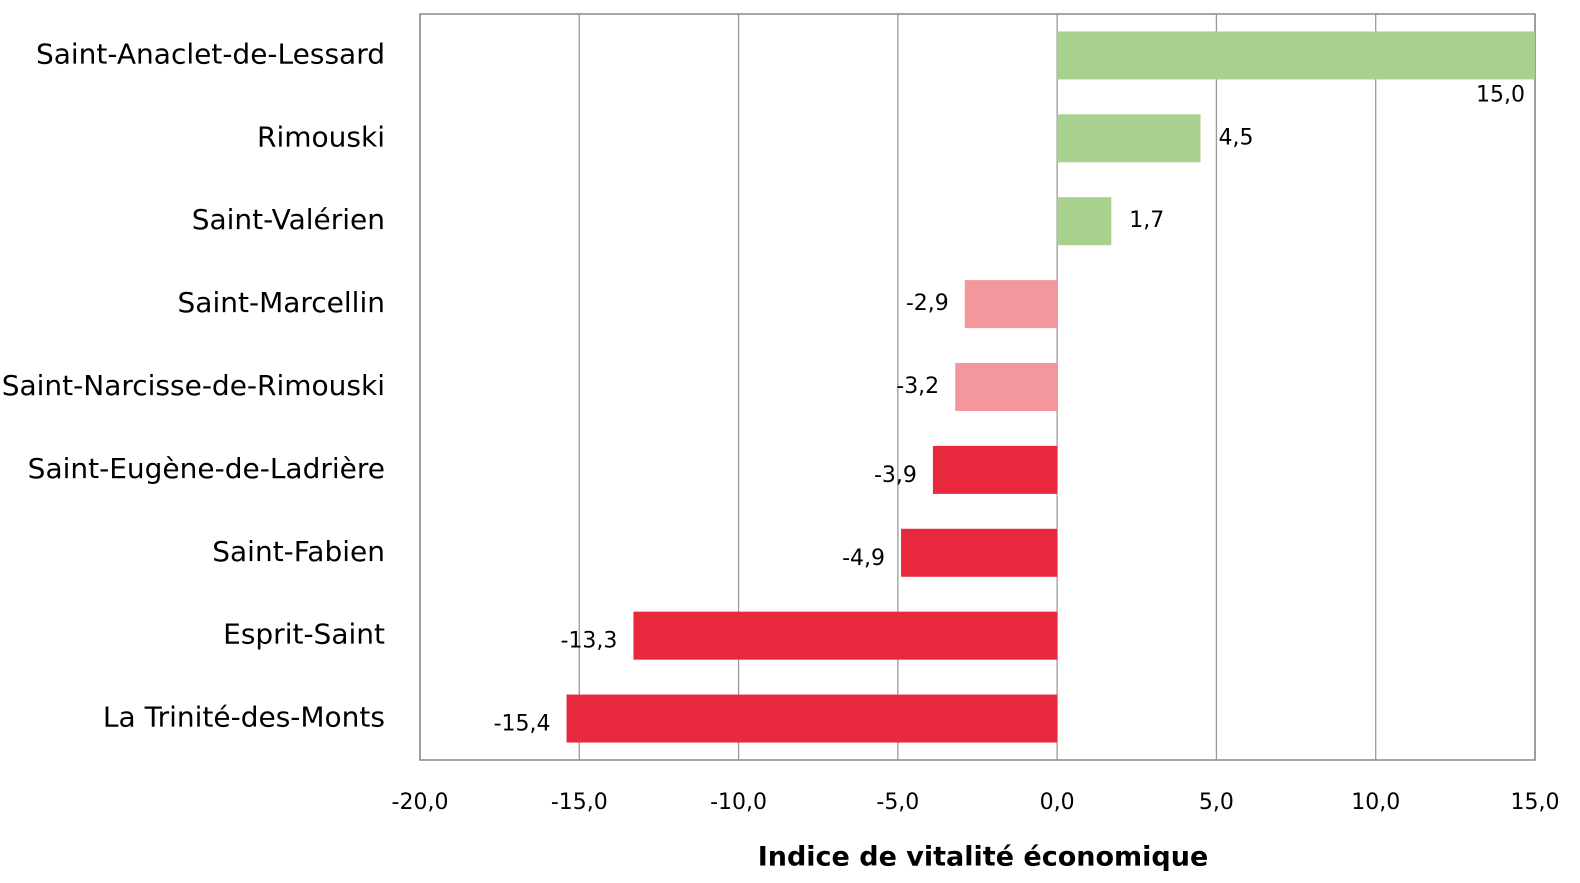 The height and width of the screenshot is (883, 1580). What do you see at coordinates (304, 634) in the screenshot?
I see `y-tick-label: Esprit-Saint` at bounding box center [304, 634].